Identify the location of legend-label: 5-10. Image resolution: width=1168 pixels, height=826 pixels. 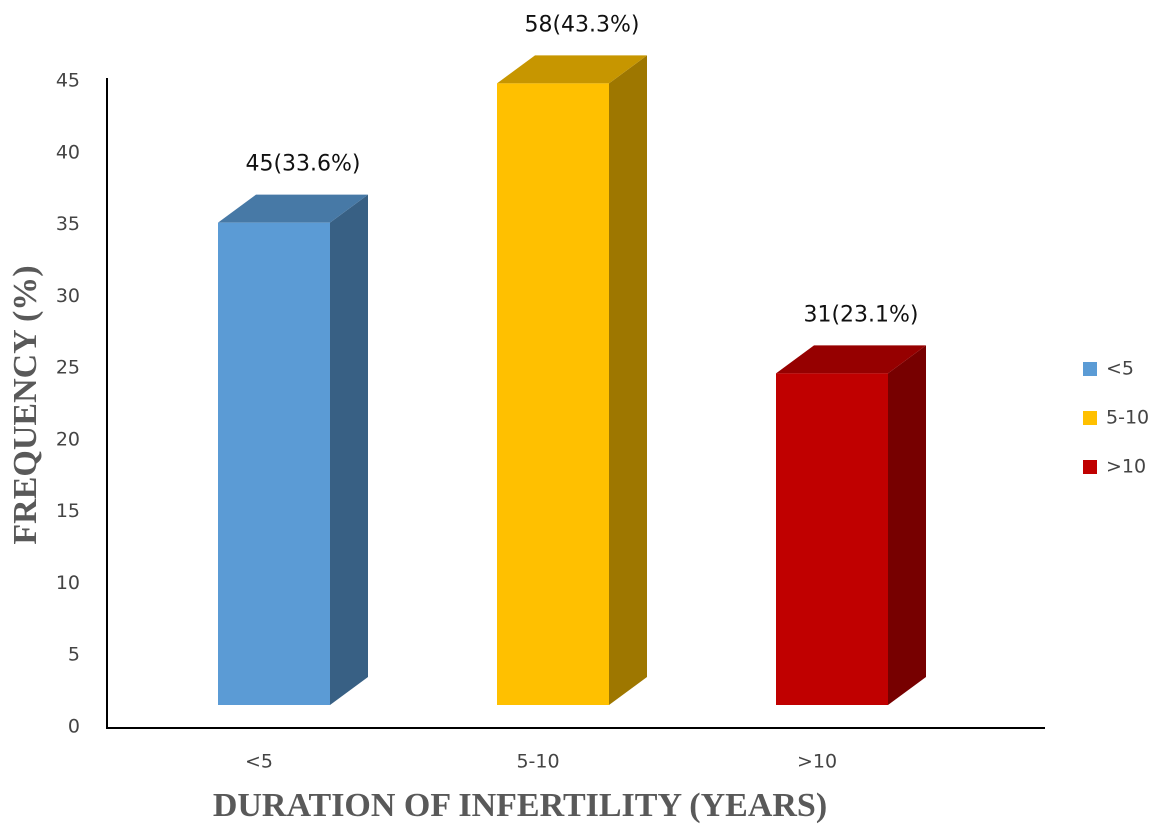
(1127, 418).